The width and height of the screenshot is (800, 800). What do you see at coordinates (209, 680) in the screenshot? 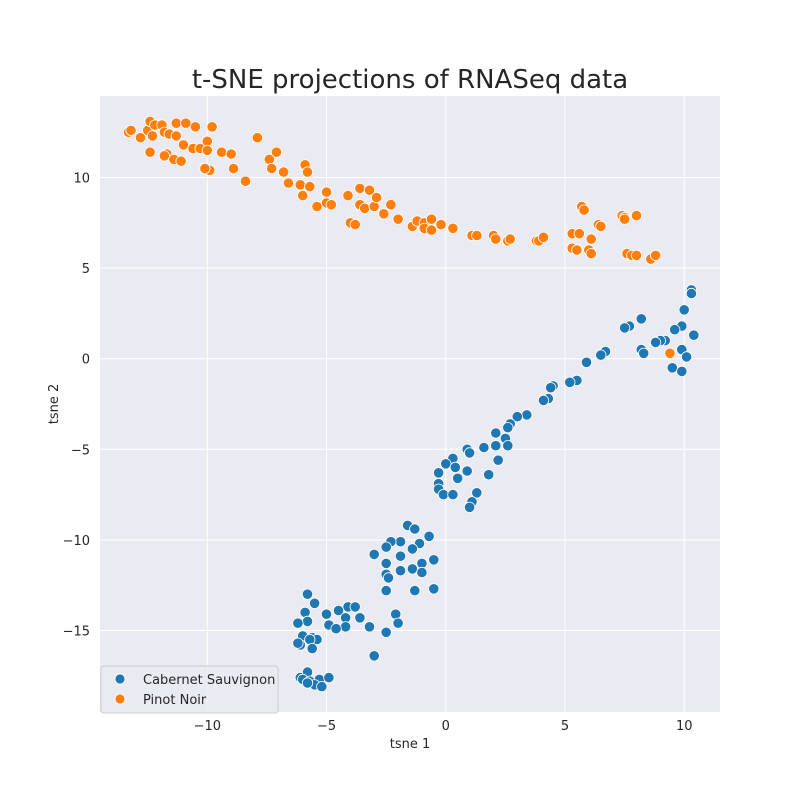
I see `legend-label-cabernet: Cabernet Sauvignon` at bounding box center [209, 680].